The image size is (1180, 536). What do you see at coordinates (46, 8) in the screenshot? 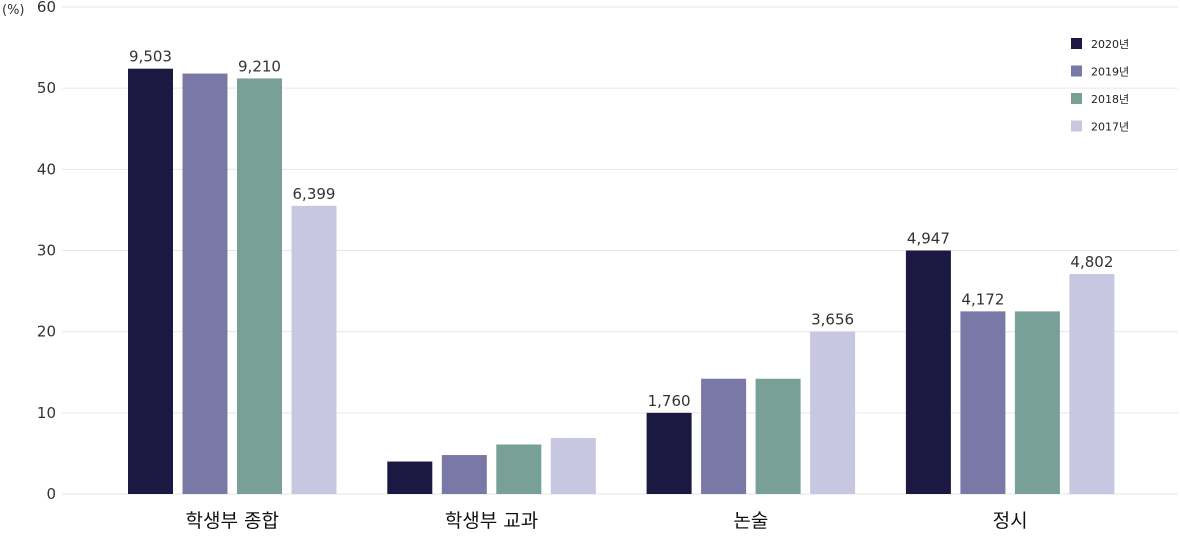
I see `y-tick-label: 60` at bounding box center [46, 8].